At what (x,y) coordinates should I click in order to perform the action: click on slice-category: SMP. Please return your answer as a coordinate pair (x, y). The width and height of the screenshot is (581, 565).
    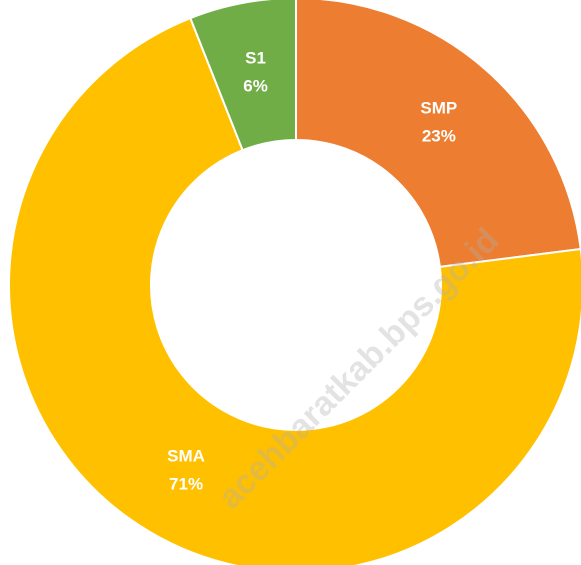
    Looking at the image, I should click on (438, 107).